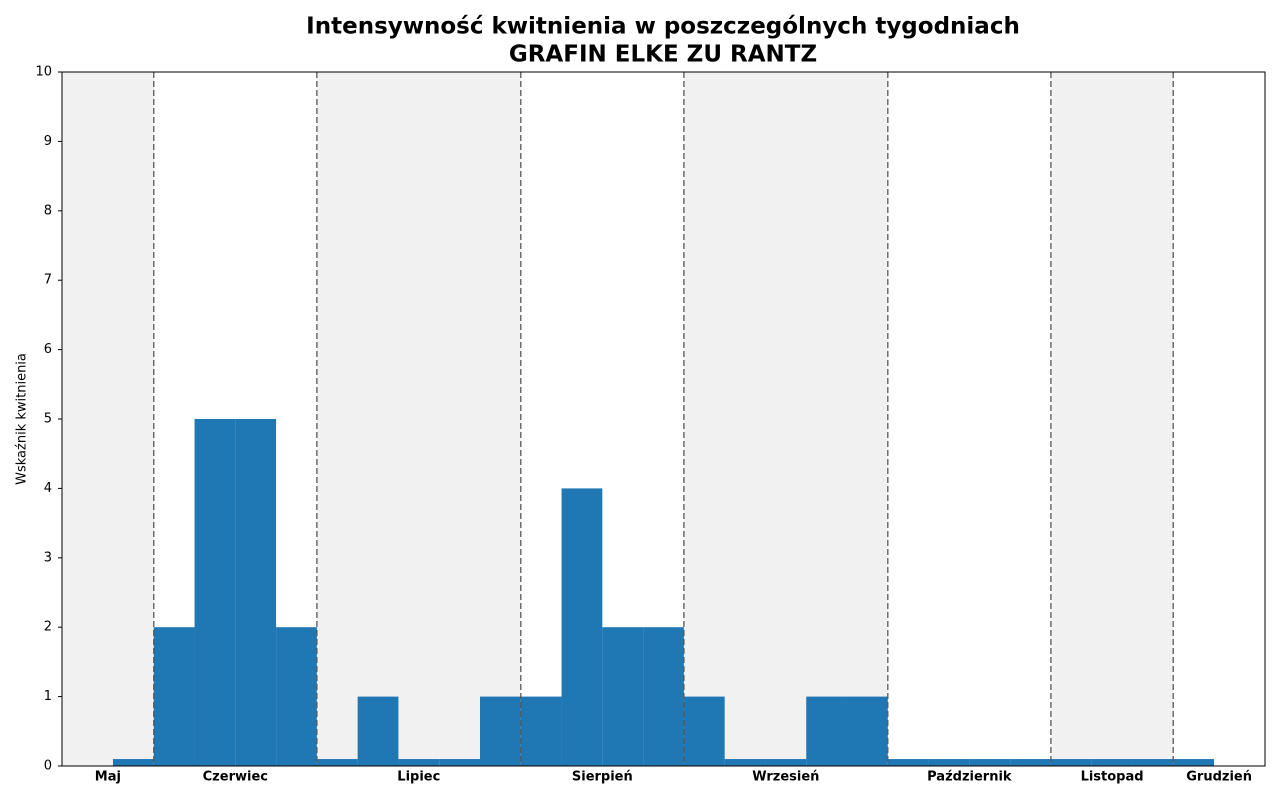 Image resolution: width=1280 pixels, height=800 pixels. What do you see at coordinates (48, 280) in the screenshot?
I see `y-tick-label: 7` at bounding box center [48, 280].